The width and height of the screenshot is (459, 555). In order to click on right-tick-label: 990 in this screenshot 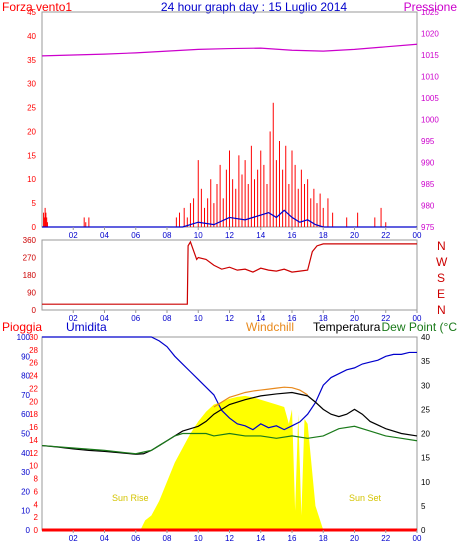, I will do `click(428, 163)`.